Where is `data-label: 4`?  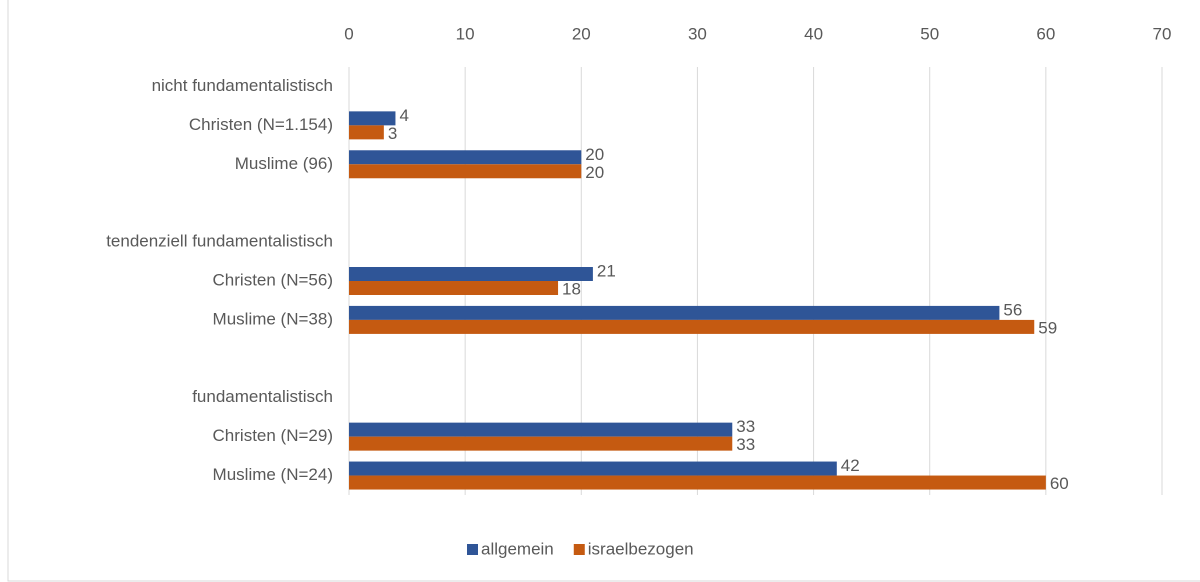
data-label: 4 is located at coordinates (403, 115).